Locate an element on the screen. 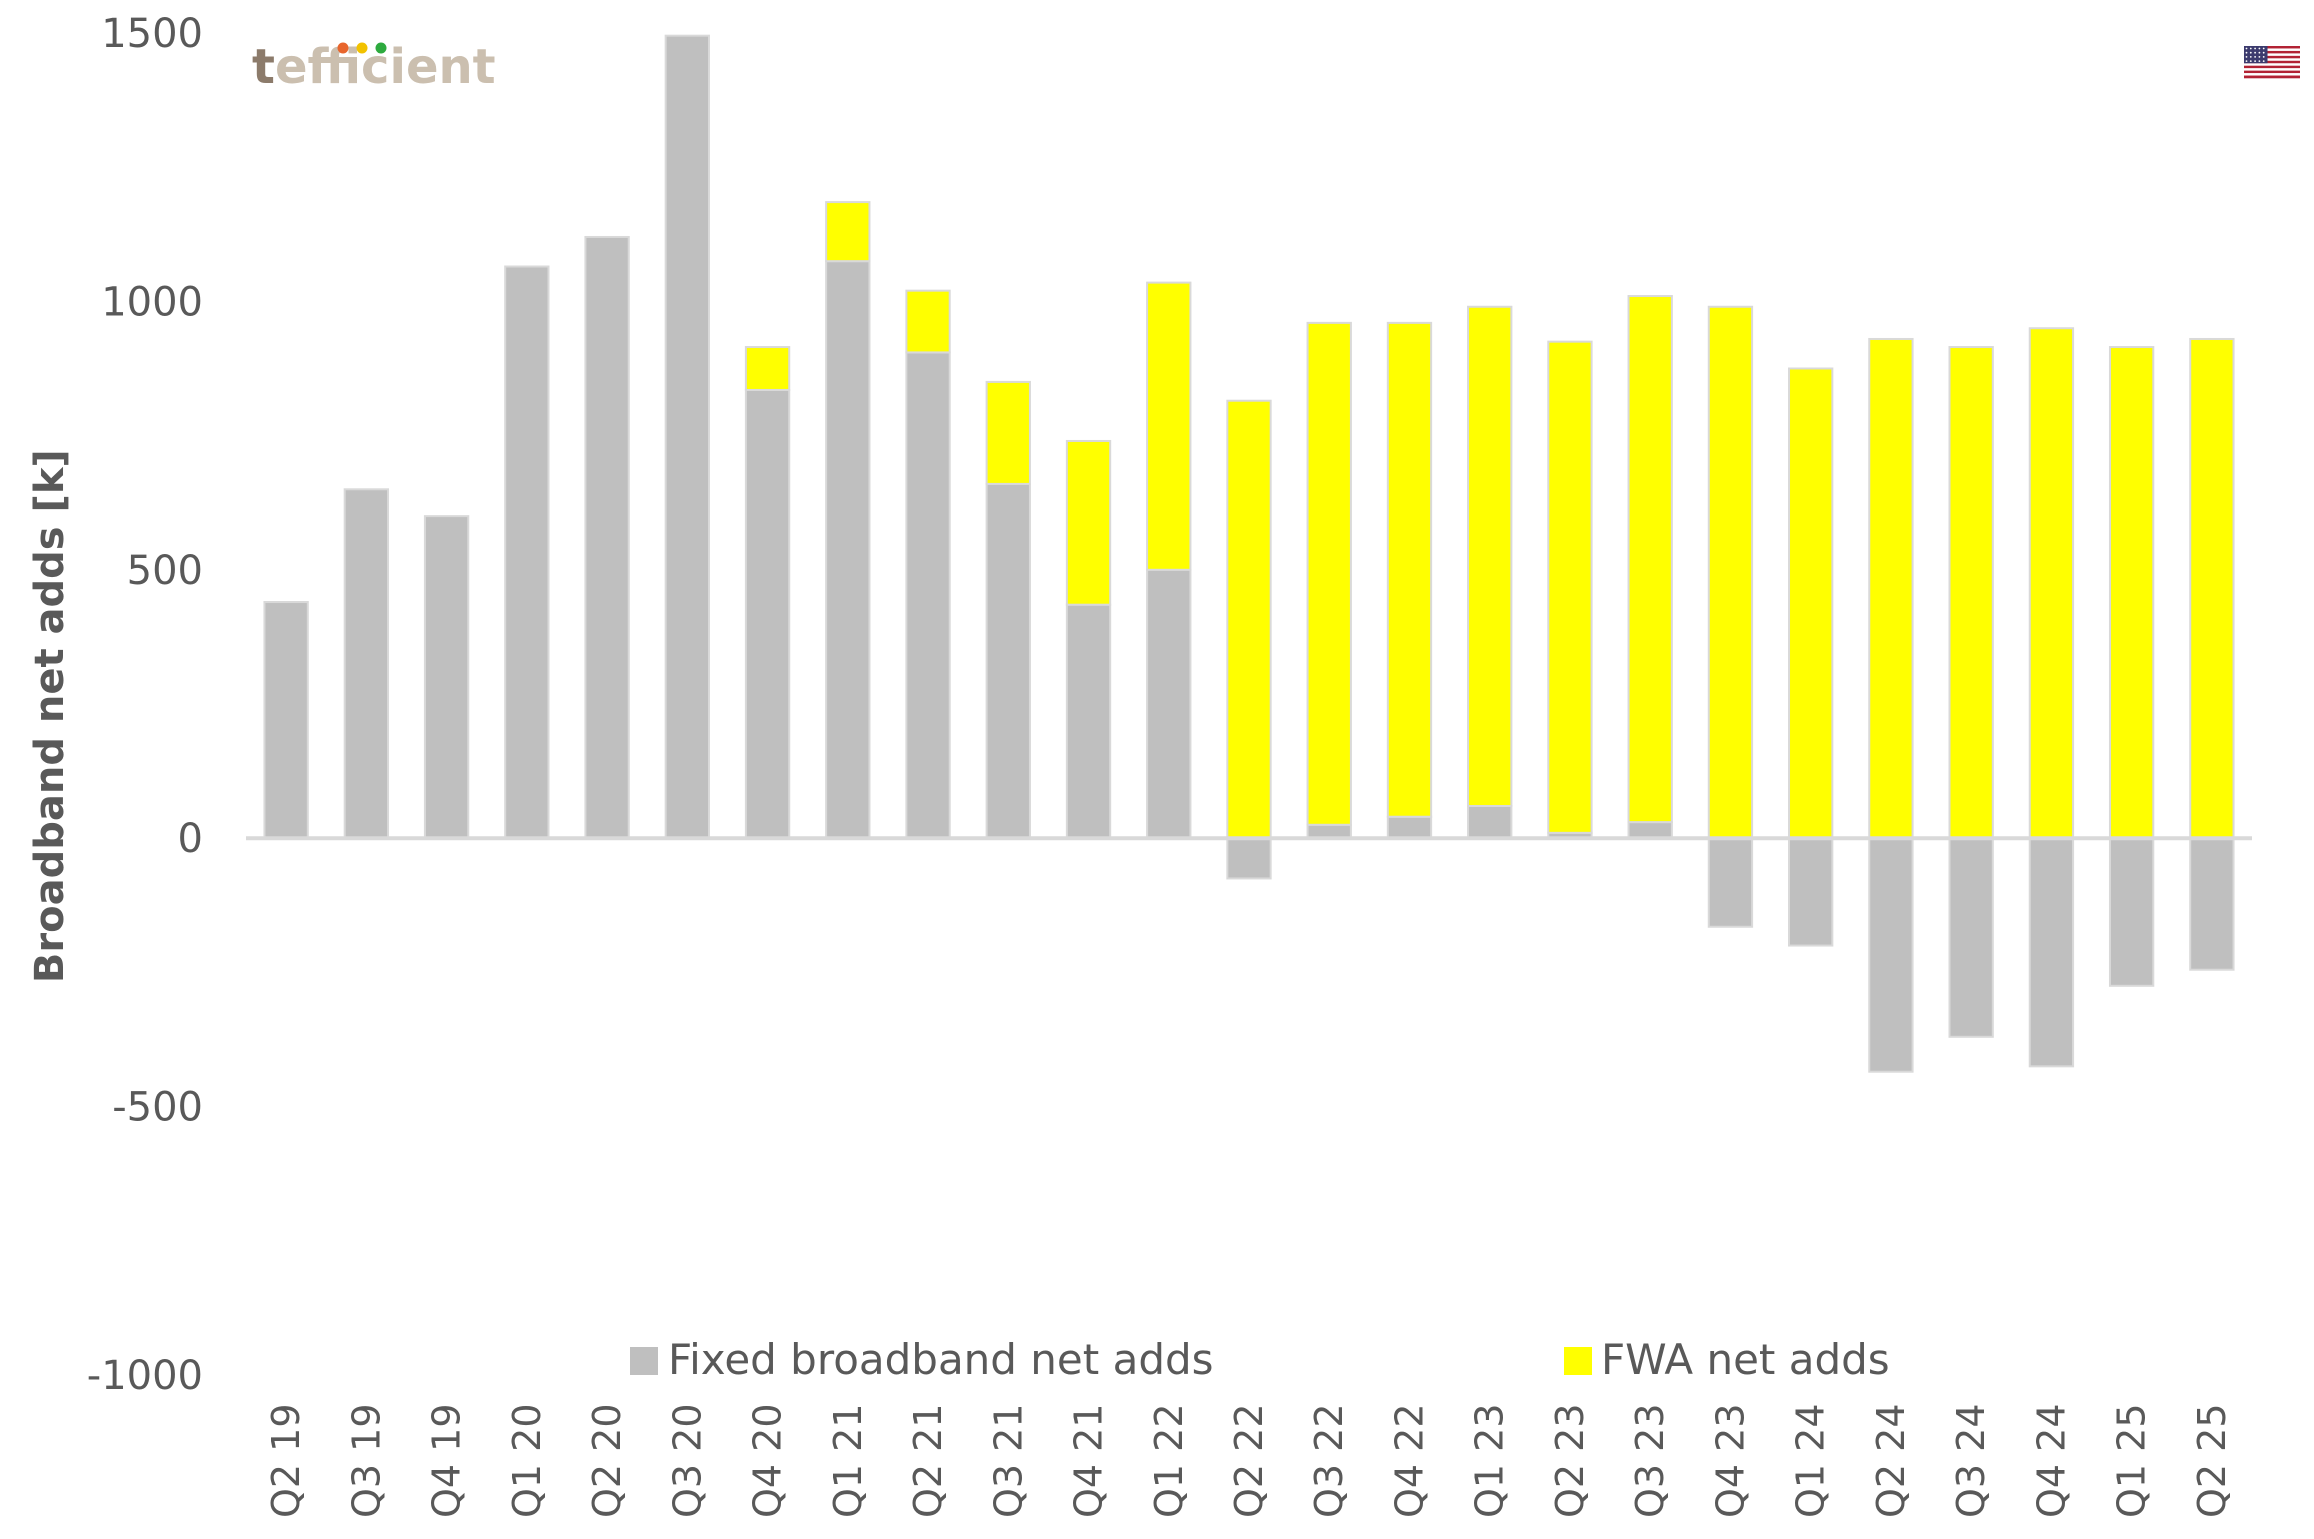  x-tick-label: Q3 24 is located at coordinates (1971, 1460).